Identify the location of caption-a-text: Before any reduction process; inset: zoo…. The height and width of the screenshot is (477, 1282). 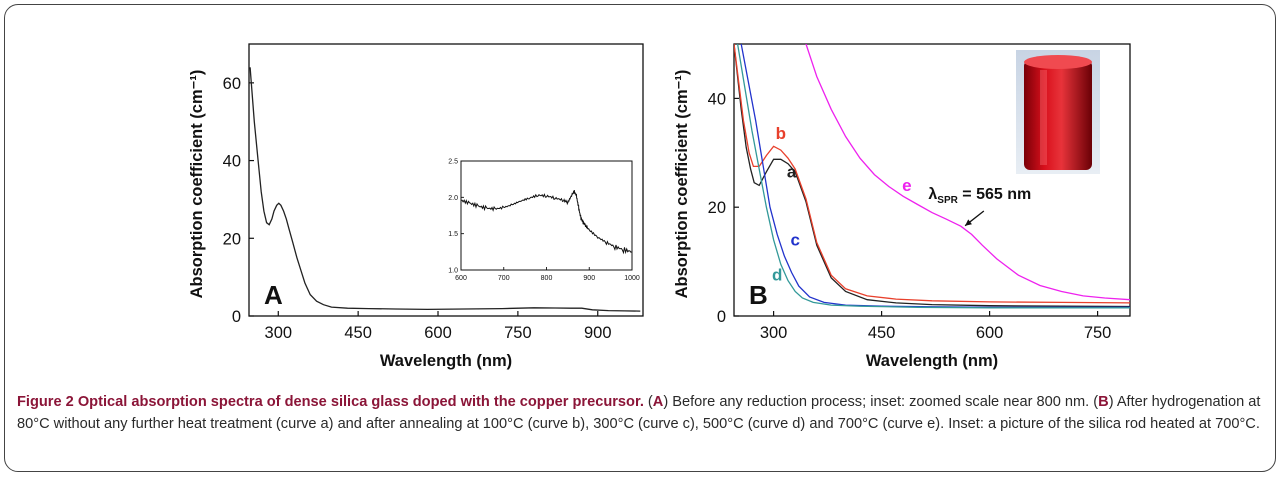
(881, 402).